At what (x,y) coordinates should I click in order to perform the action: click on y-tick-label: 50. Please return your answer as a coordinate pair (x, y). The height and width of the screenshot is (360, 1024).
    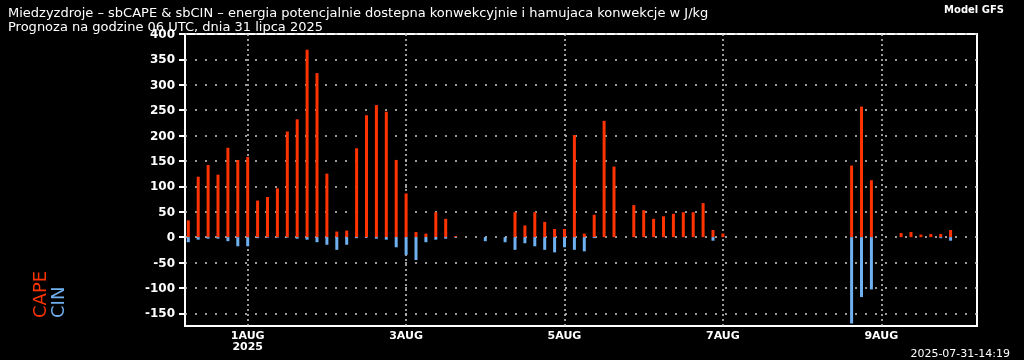
    Looking at the image, I should click on (166, 211).